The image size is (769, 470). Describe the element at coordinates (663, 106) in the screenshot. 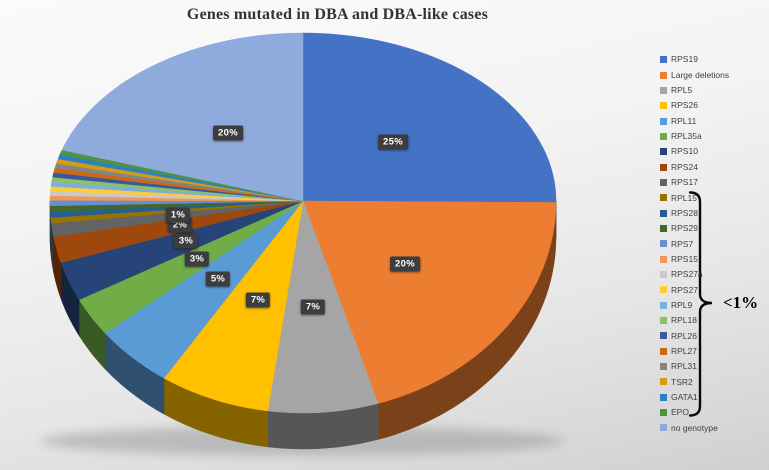

I see `legend-swatch-rps26` at that location.